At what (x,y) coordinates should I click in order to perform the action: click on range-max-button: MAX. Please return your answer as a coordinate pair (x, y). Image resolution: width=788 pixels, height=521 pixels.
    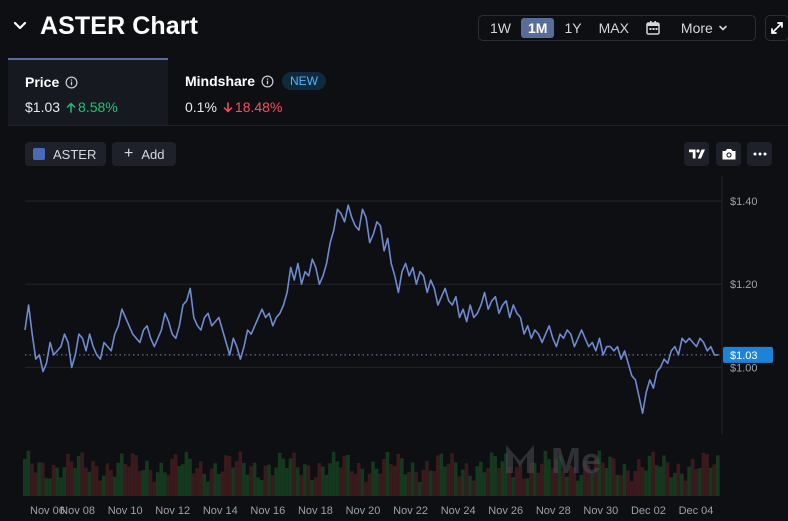
    Looking at the image, I should click on (613, 28).